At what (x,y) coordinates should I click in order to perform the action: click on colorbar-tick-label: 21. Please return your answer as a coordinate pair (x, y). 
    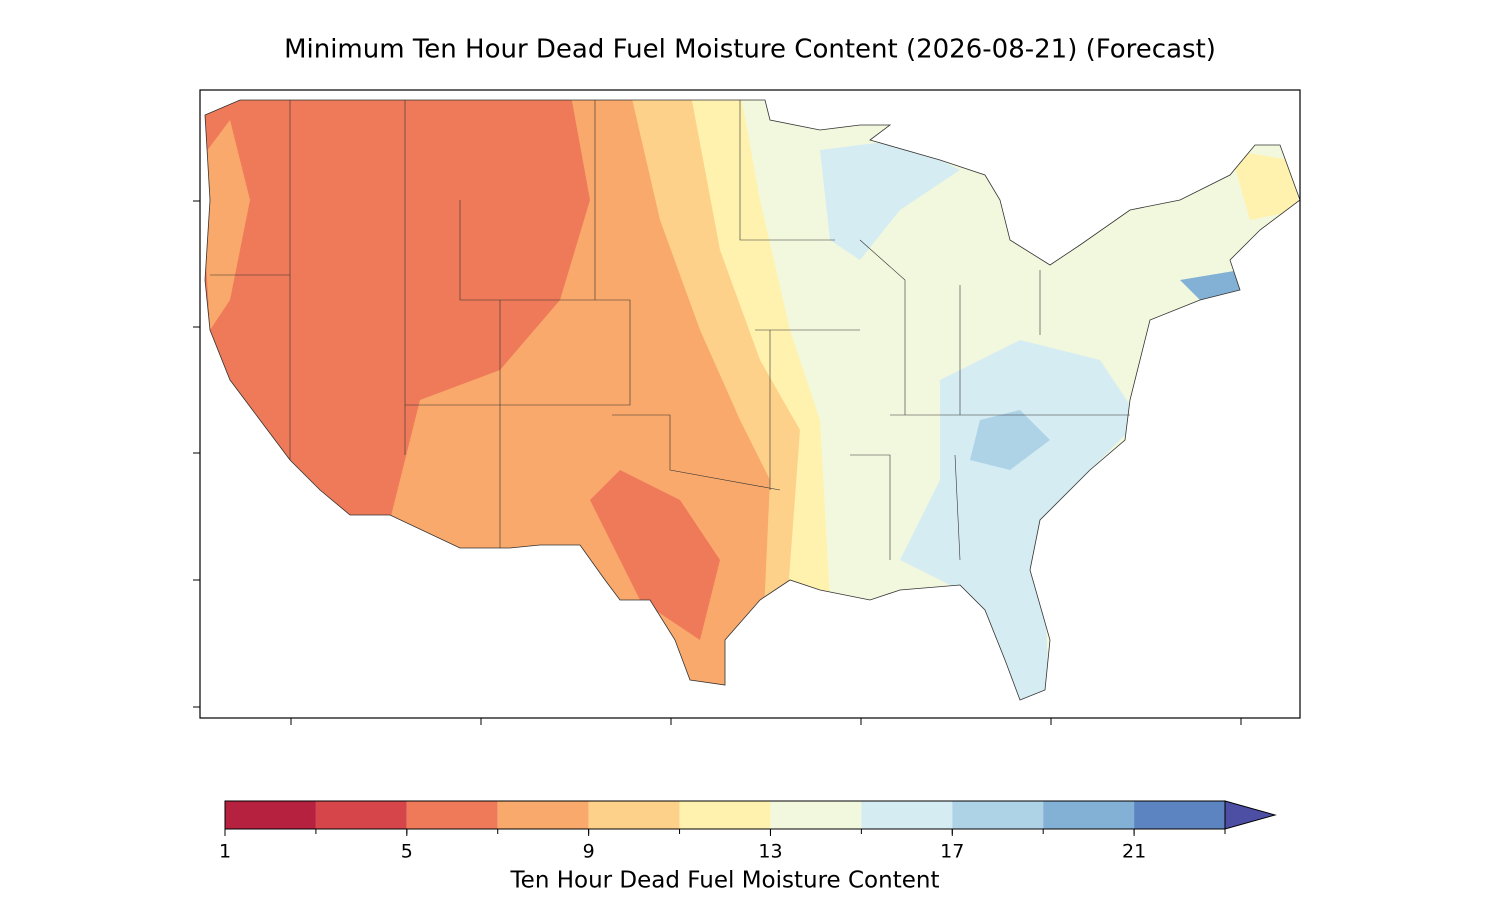
    Looking at the image, I should click on (1134, 852).